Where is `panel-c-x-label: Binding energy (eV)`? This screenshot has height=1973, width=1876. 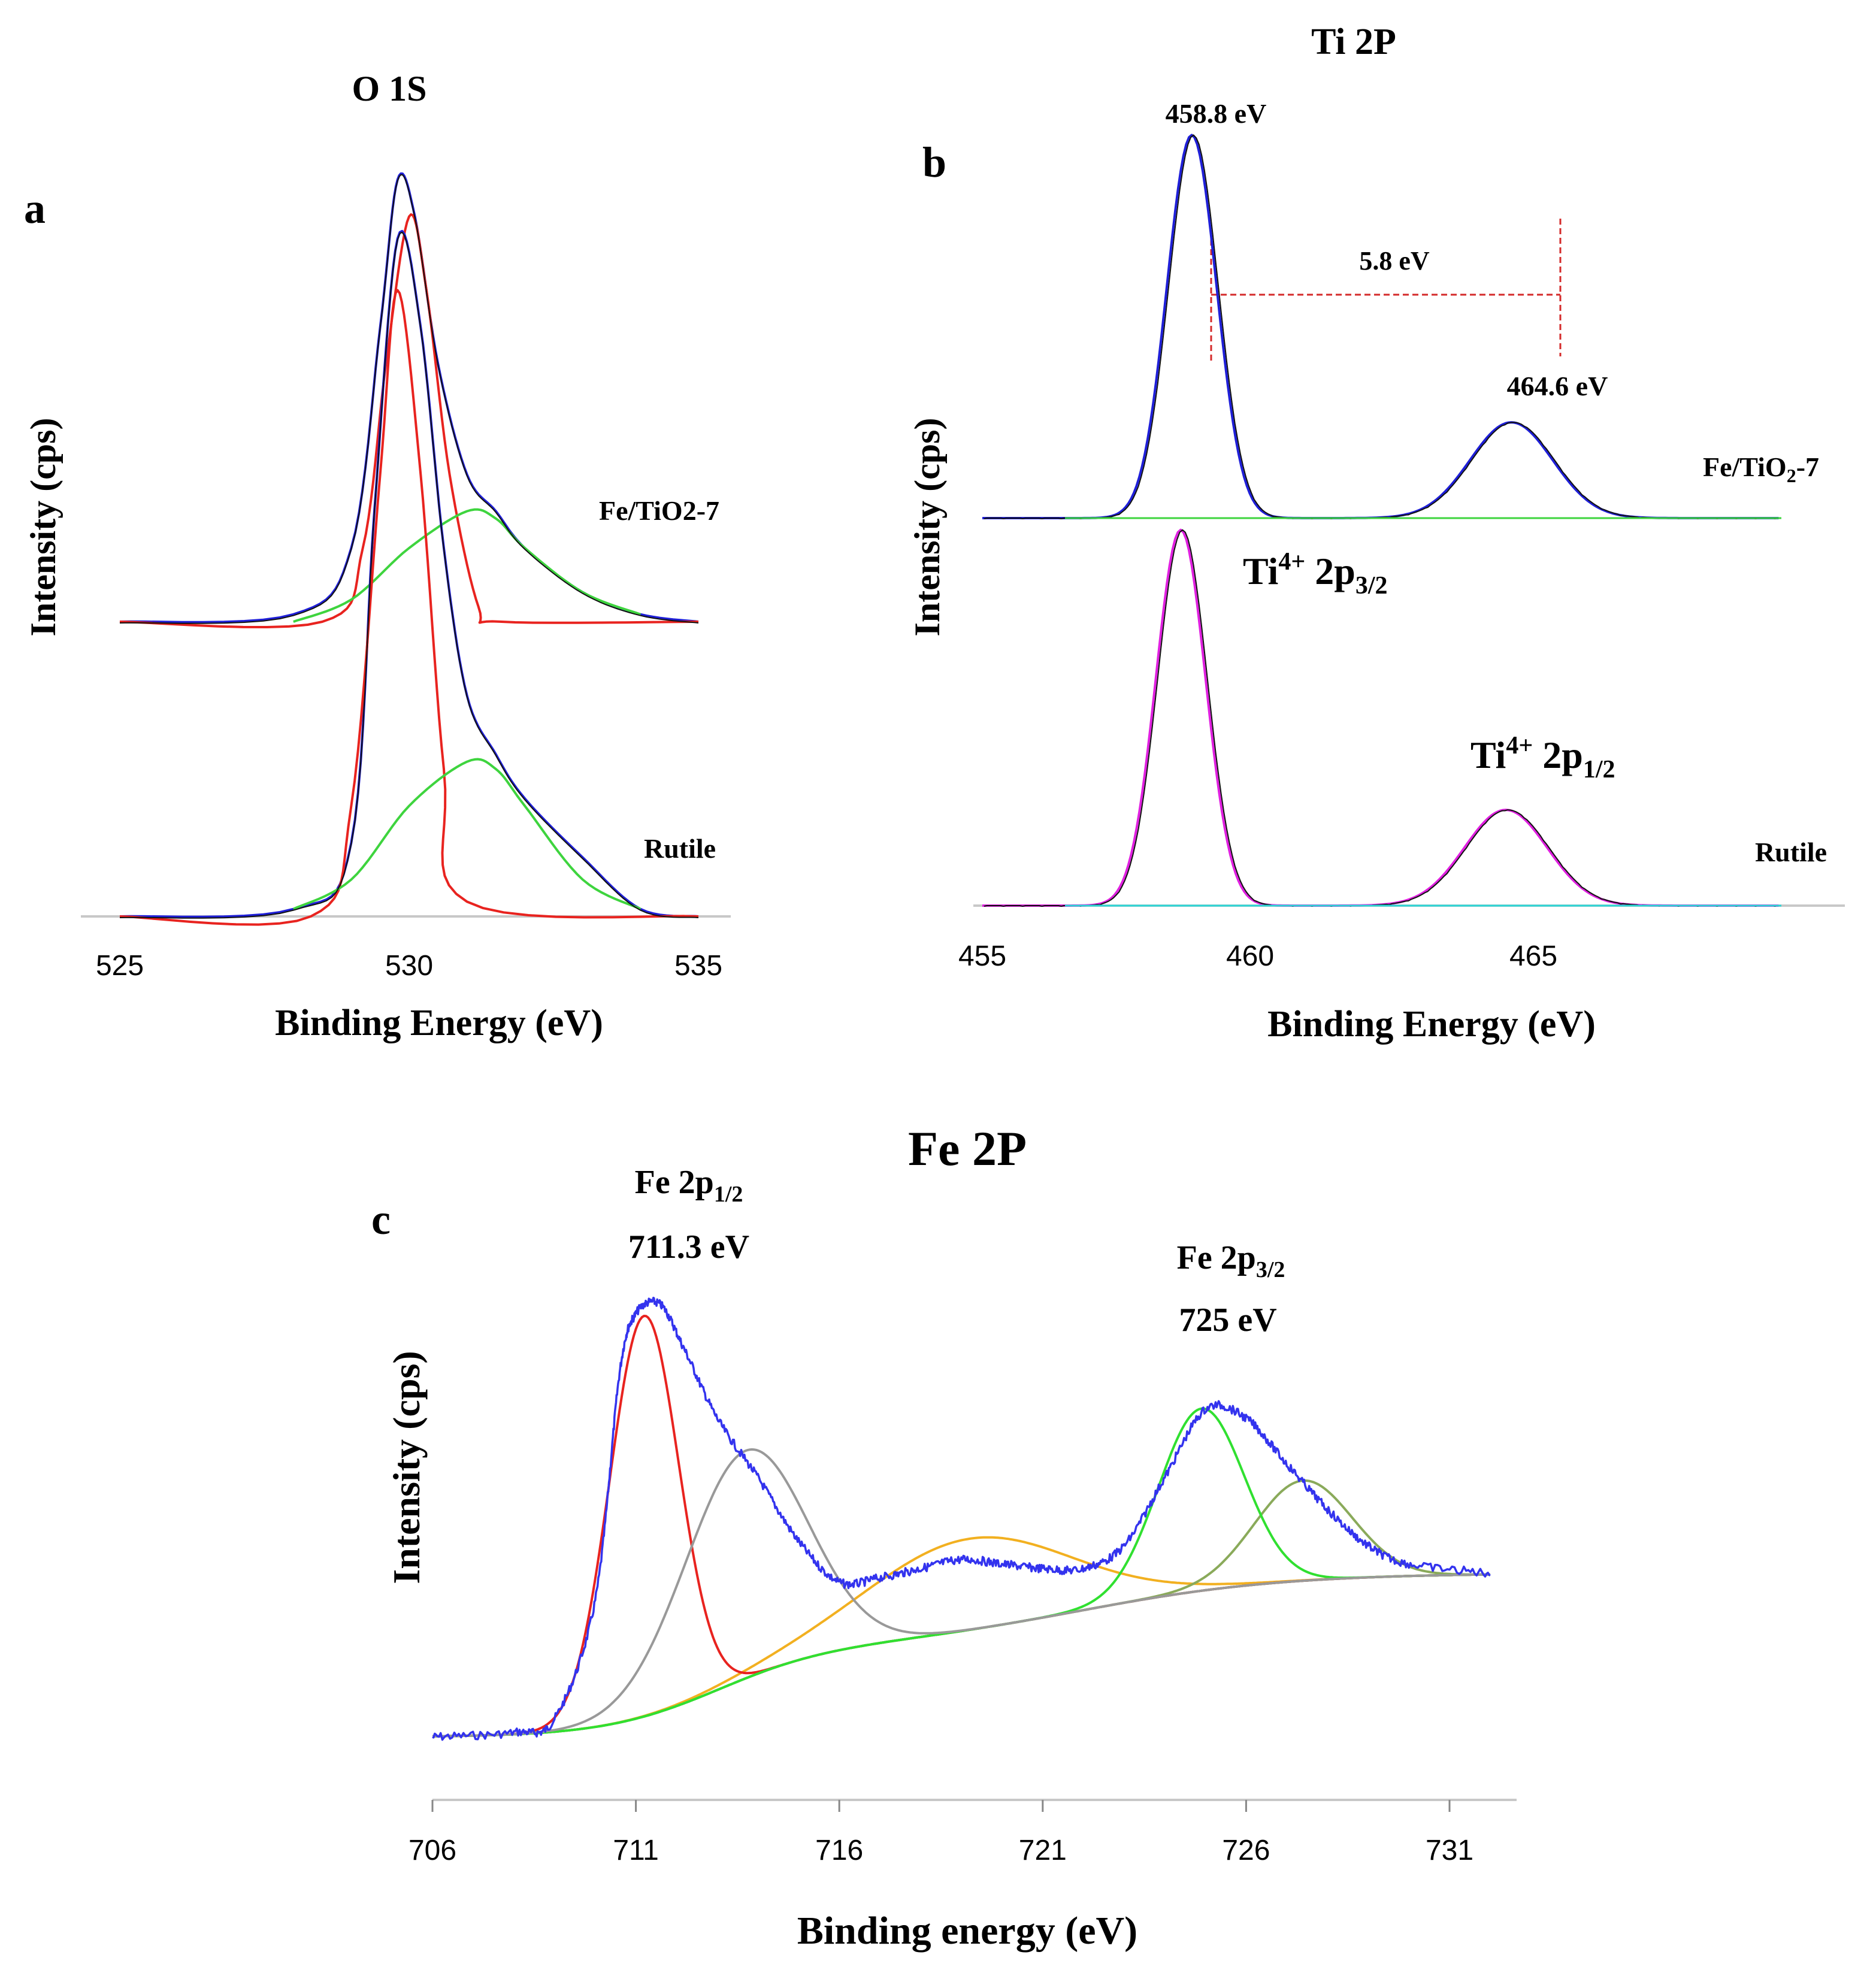 panel-c-x-label: Binding energy (eV) is located at coordinates (967, 1931).